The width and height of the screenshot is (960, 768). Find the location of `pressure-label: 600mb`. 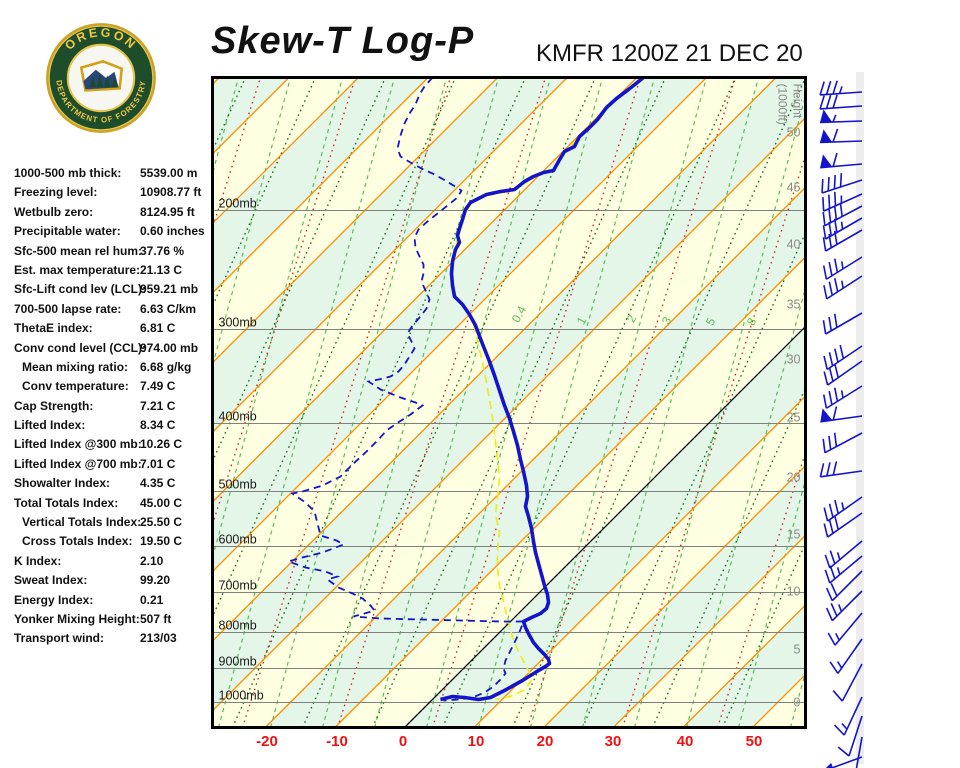

pressure-label: 600mb is located at coordinates (238, 540).